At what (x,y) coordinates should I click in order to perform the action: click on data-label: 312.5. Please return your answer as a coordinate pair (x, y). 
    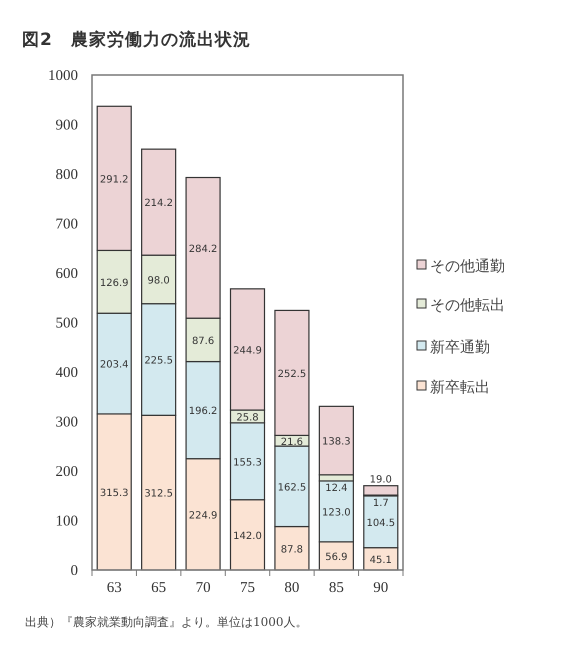
    Looking at the image, I should click on (158, 494).